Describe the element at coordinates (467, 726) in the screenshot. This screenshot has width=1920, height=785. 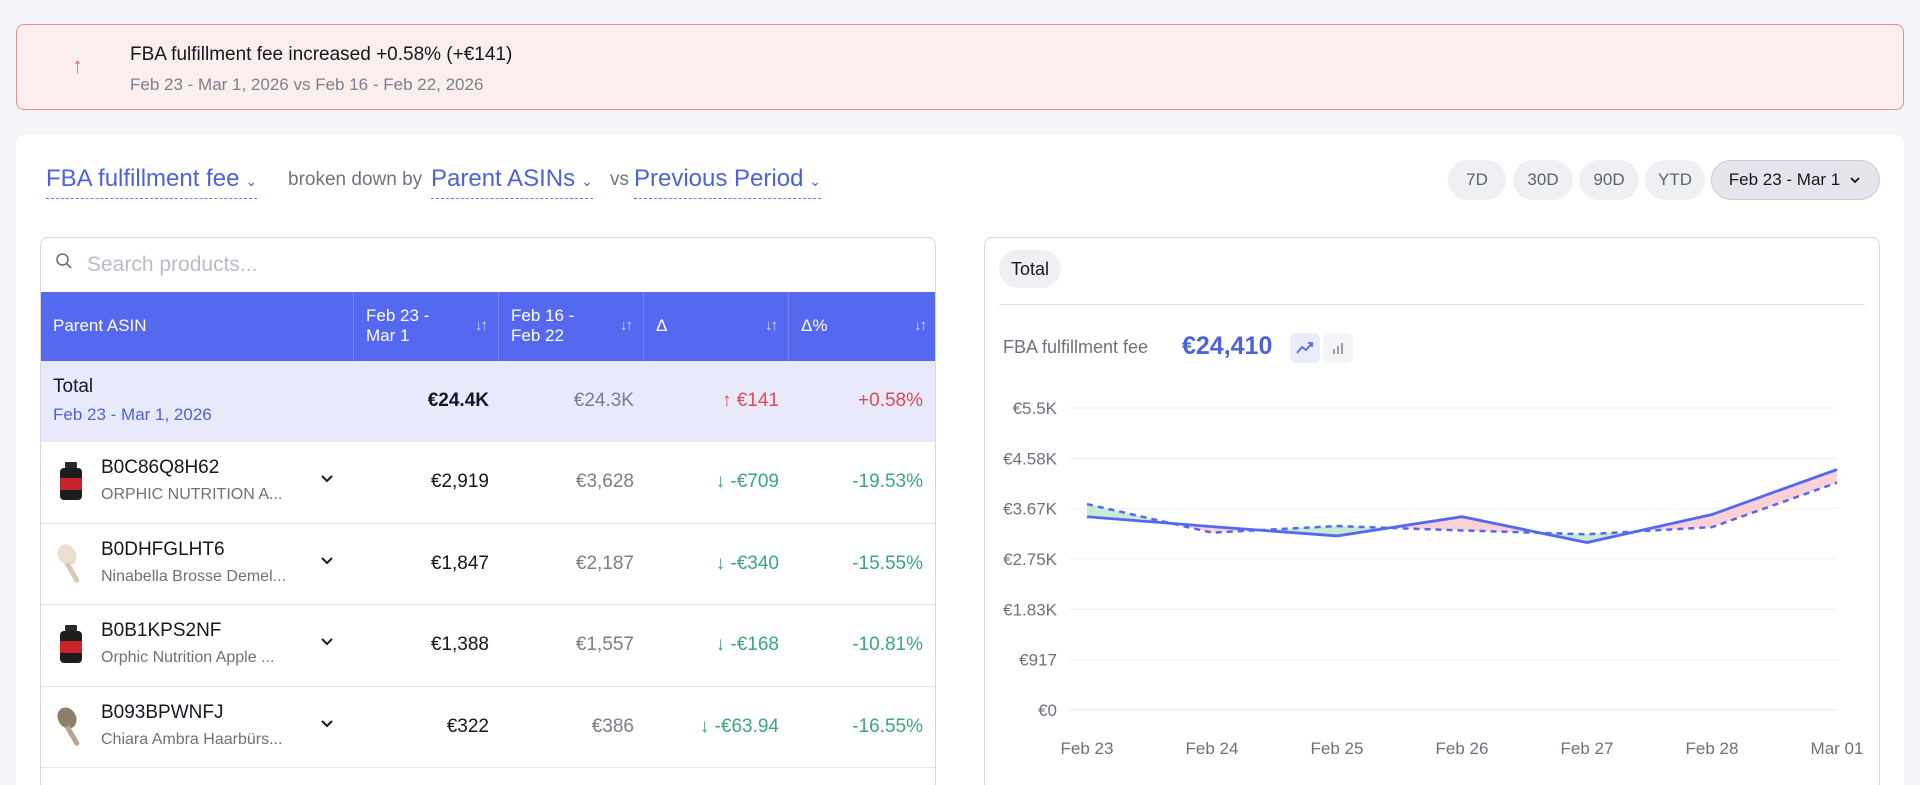
I see `row-current: €322` at that location.